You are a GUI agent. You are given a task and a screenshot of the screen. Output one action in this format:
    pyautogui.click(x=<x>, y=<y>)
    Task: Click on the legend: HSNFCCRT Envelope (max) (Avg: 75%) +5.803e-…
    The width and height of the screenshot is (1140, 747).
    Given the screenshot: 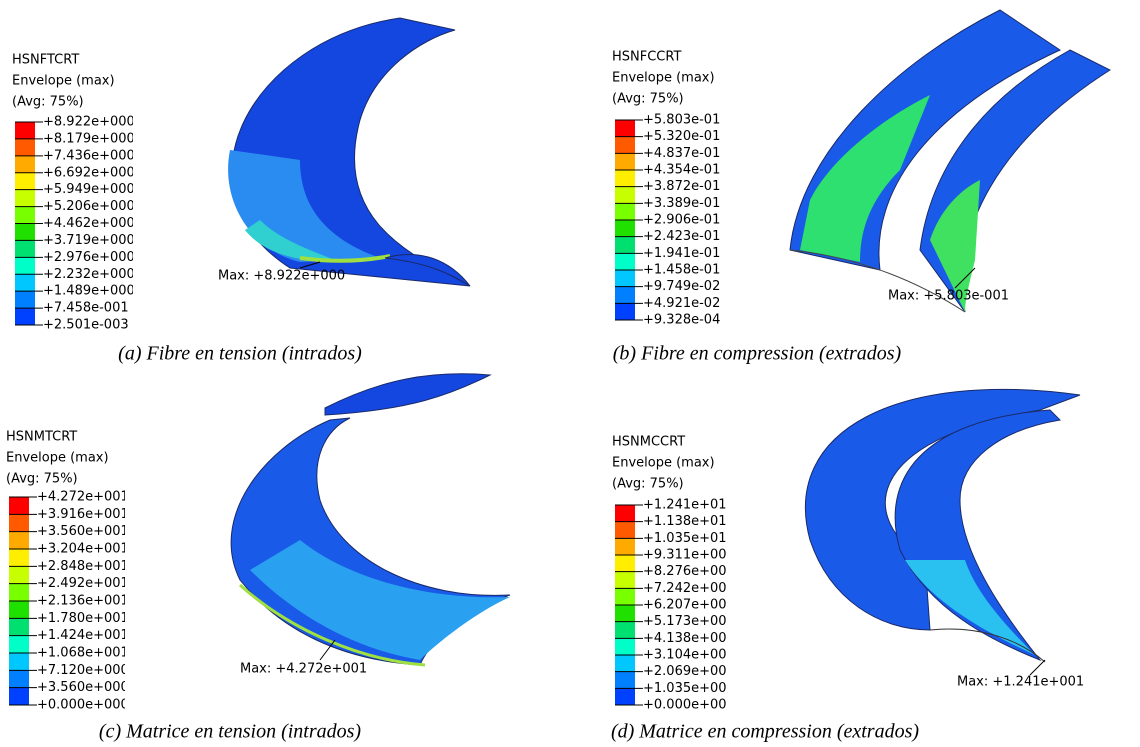 What is the action you would take?
    pyautogui.click(x=666, y=189)
    